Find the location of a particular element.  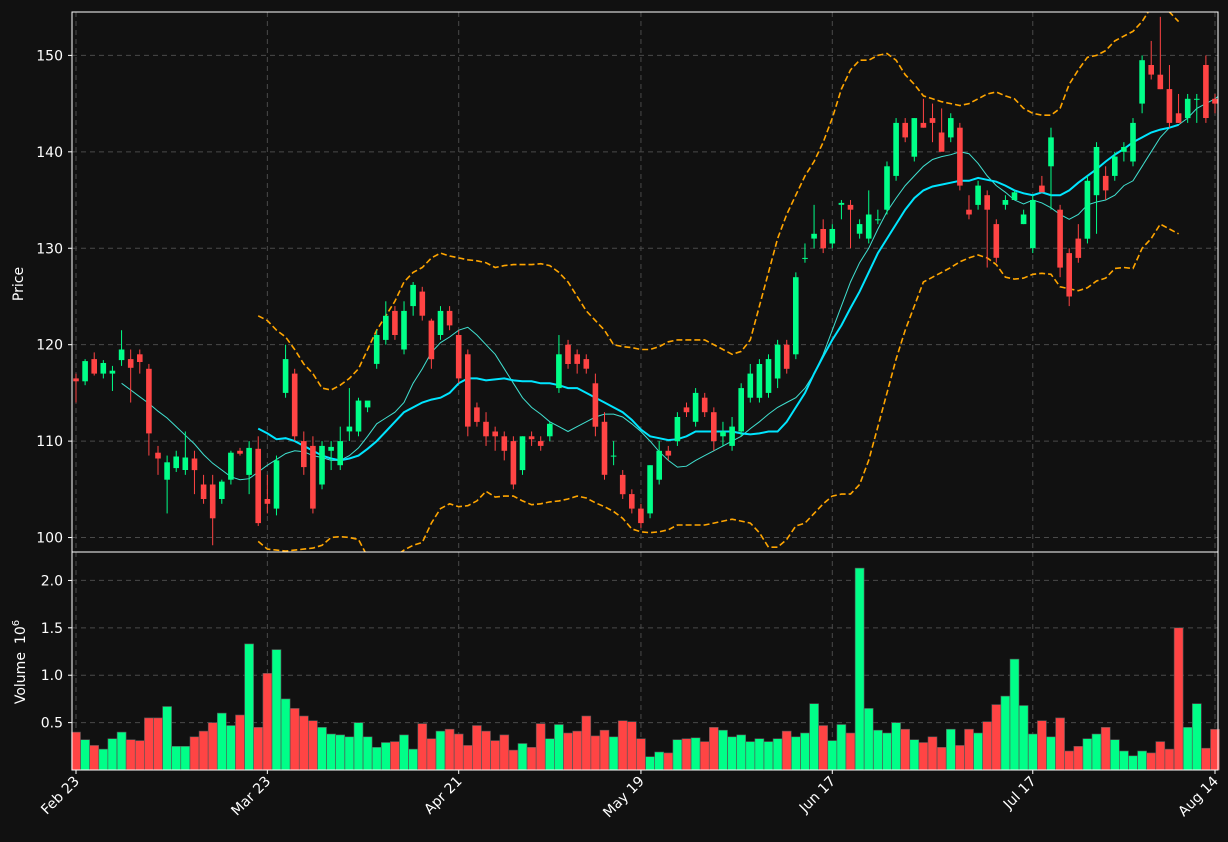

price-tick-label: 120 is located at coordinates (49, 346).